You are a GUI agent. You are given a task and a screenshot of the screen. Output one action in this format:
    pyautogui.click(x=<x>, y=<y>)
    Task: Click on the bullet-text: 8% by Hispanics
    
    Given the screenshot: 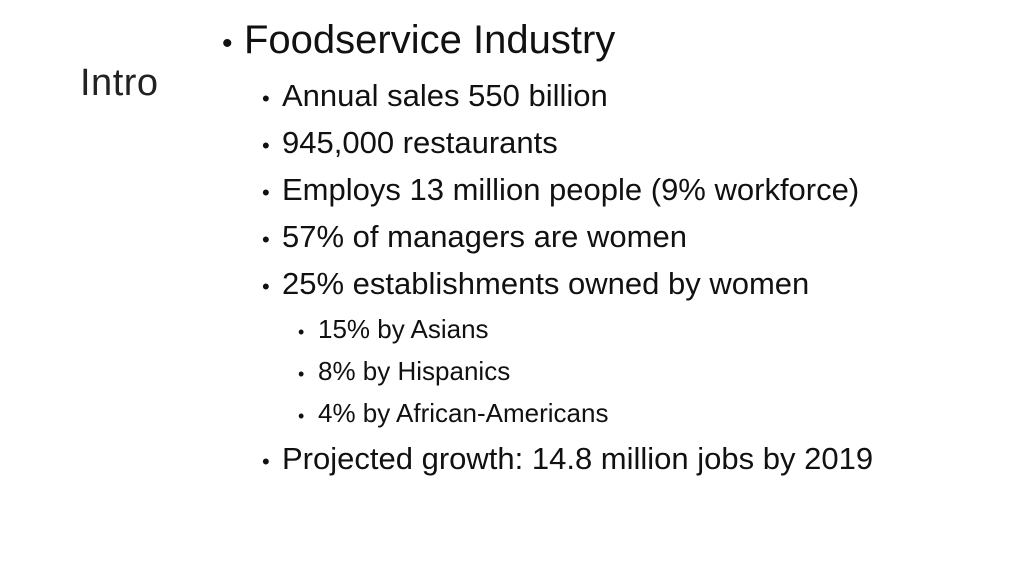 What is the action you would take?
    pyautogui.click(x=414, y=371)
    